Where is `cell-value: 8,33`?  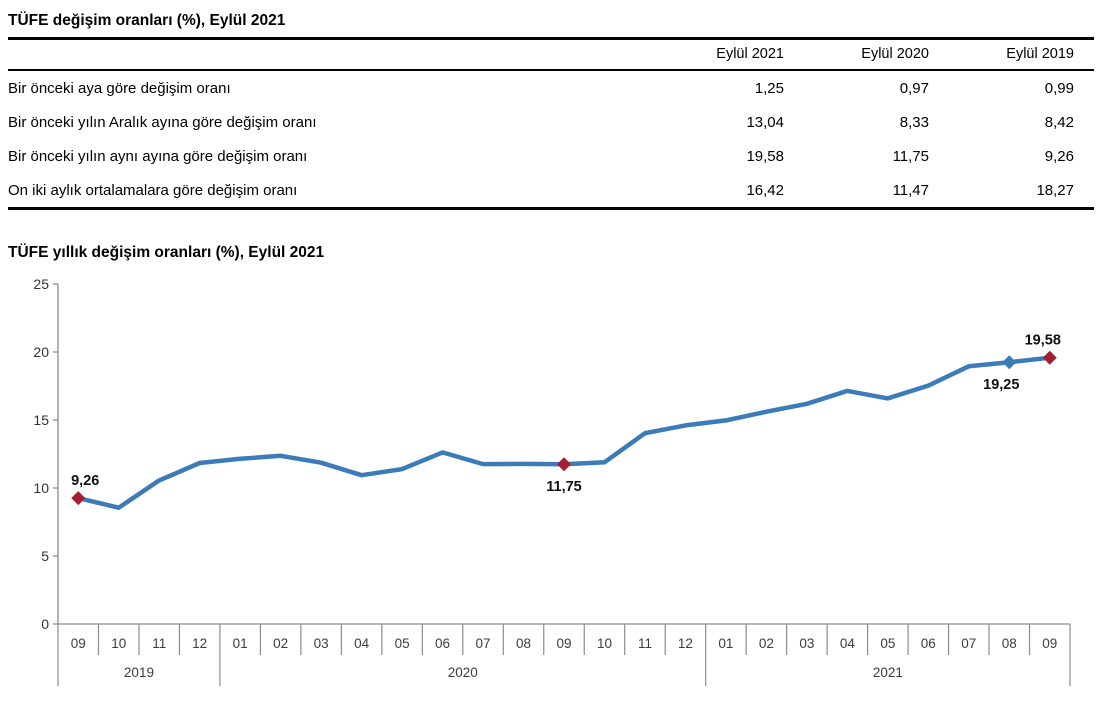
cell-value: 8,33 is located at coordinates (914, 122).